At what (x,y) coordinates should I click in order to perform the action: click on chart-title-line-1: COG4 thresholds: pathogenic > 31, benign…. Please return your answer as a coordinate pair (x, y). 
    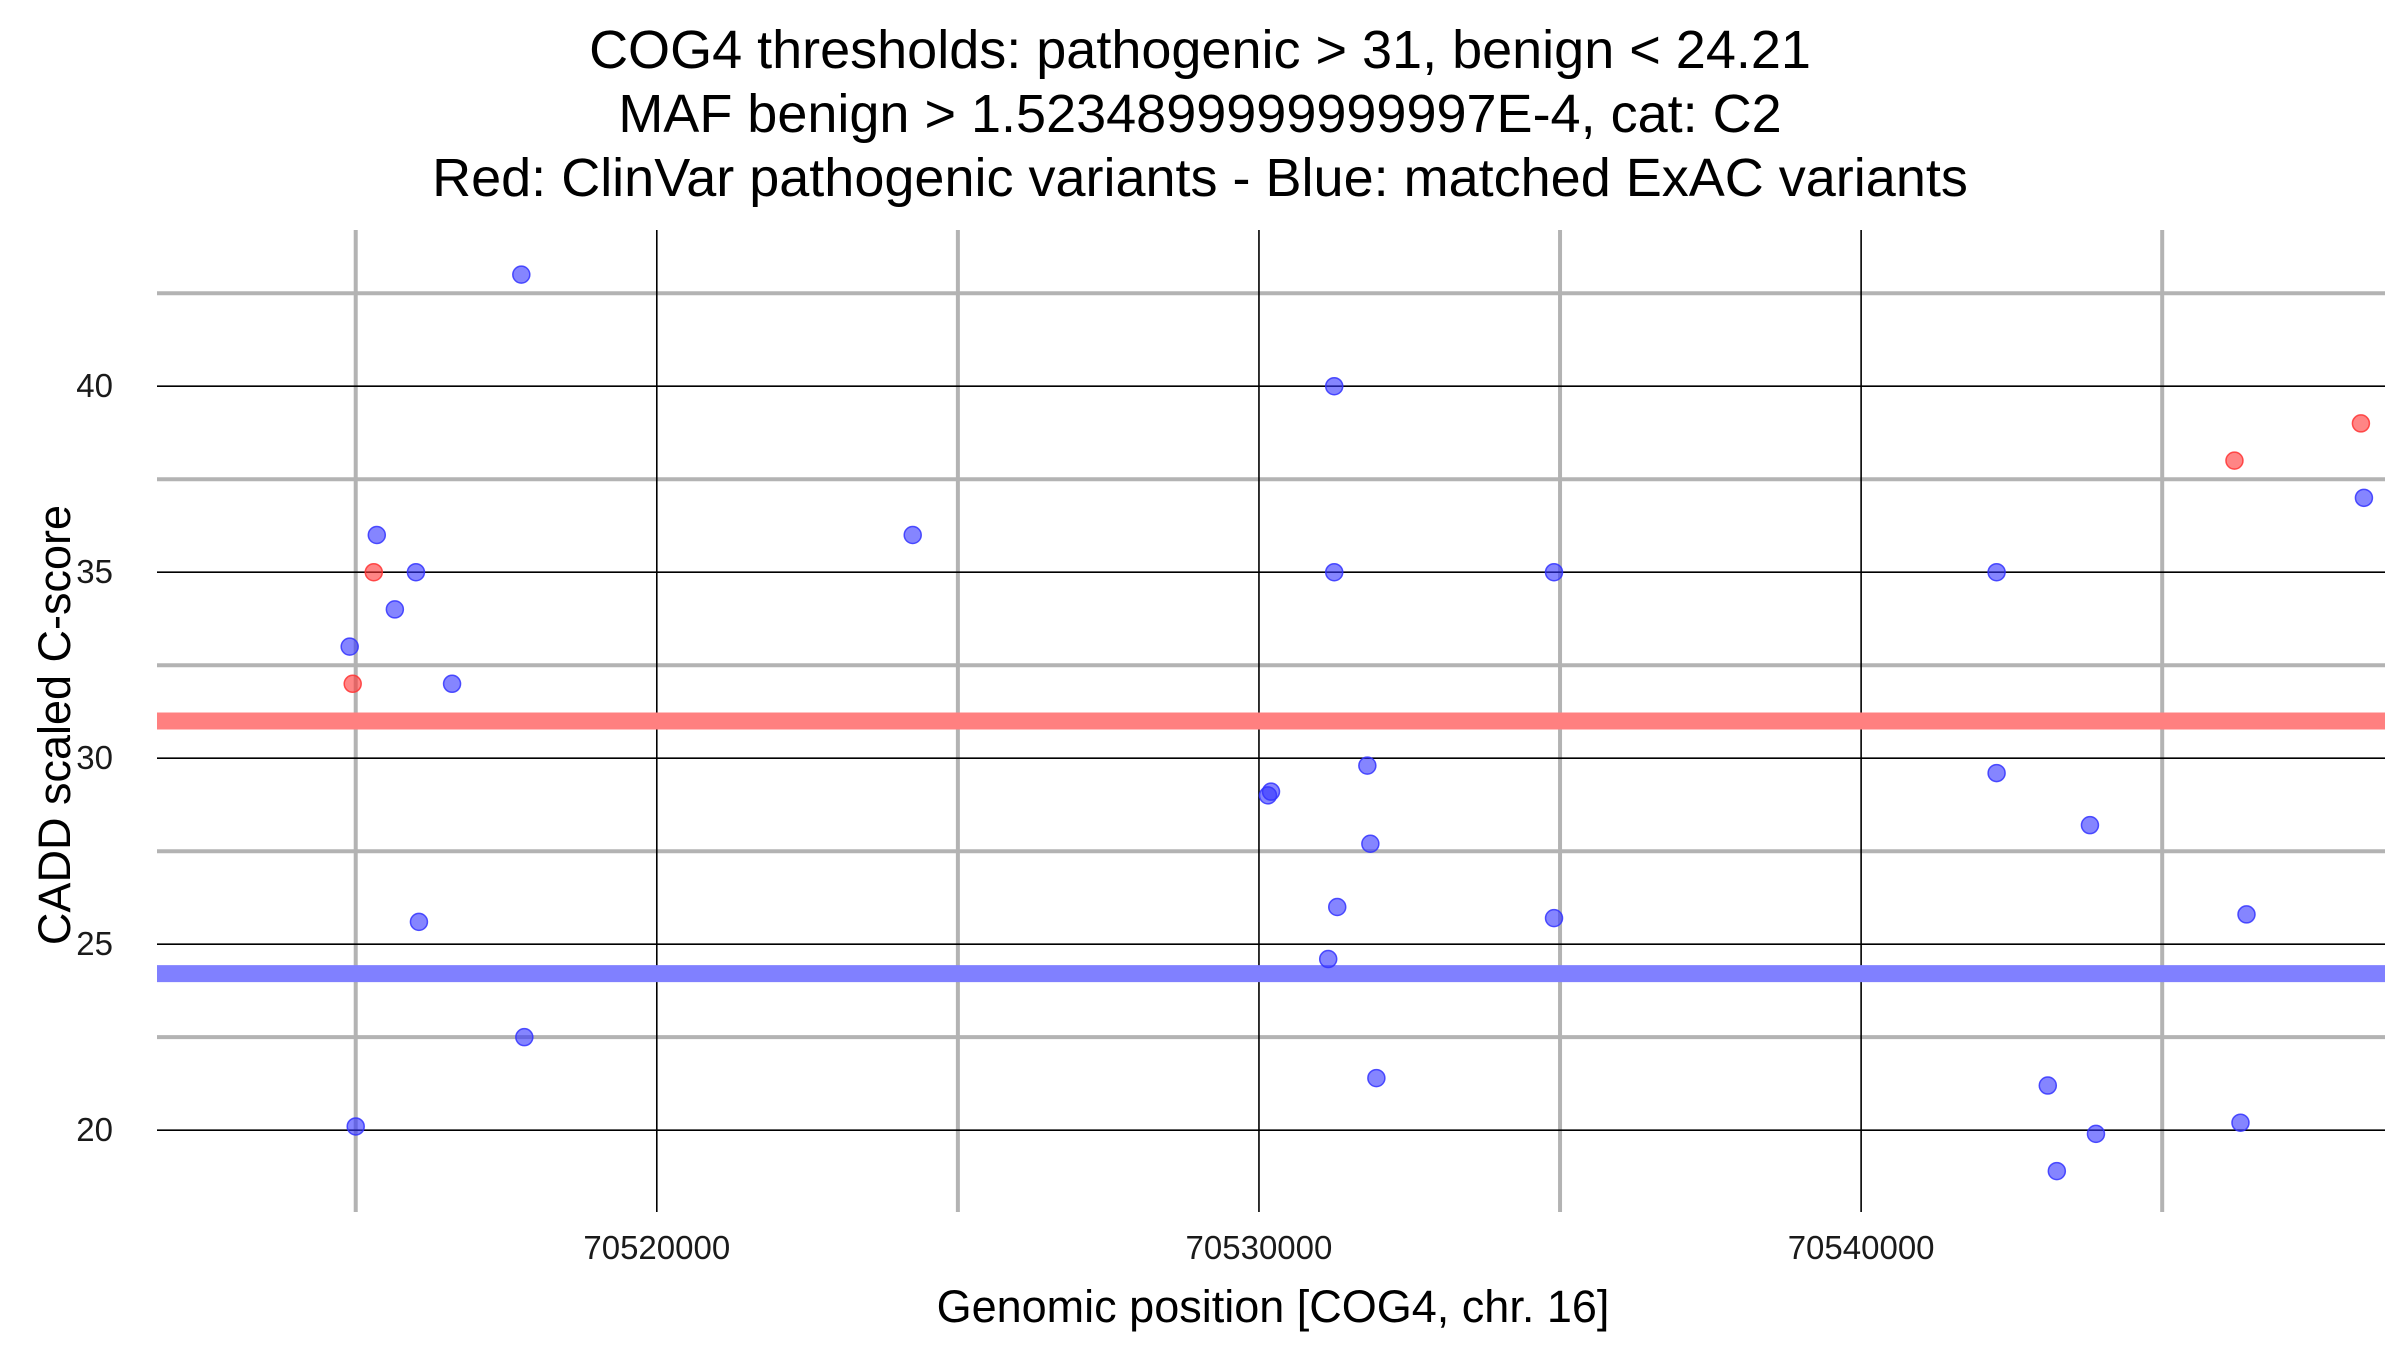
    Looking at the image, I should click on (1200, 50).